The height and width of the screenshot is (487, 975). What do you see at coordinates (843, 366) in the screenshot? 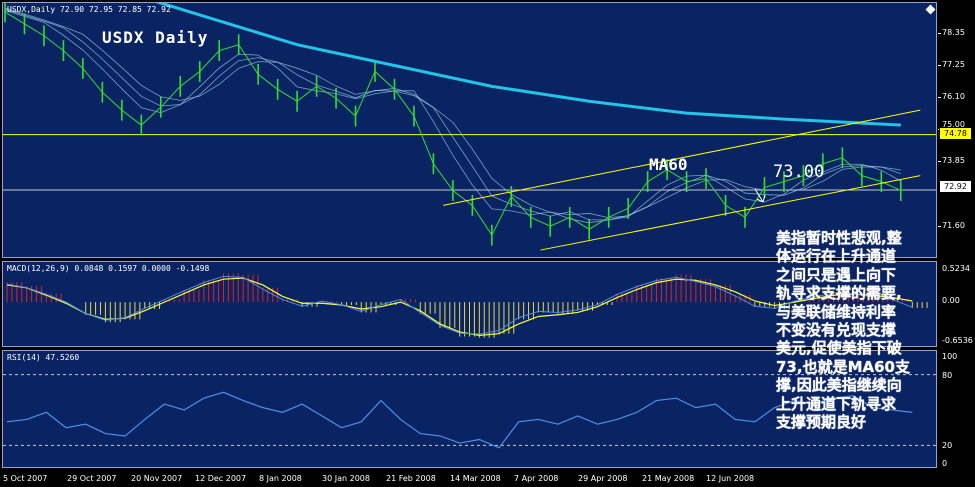
I see `commentary-line: 73,也就是MA60支` at bounding box center [843, 366].